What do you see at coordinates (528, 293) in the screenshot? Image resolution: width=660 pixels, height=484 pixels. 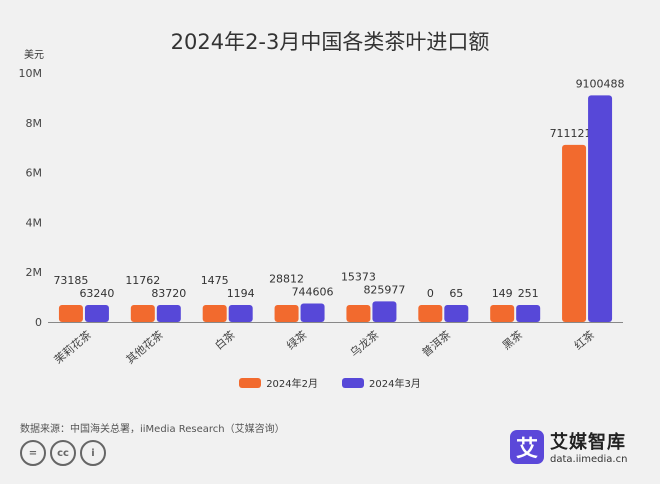 I see `data-label: 251` at bounding box center [528, 293].